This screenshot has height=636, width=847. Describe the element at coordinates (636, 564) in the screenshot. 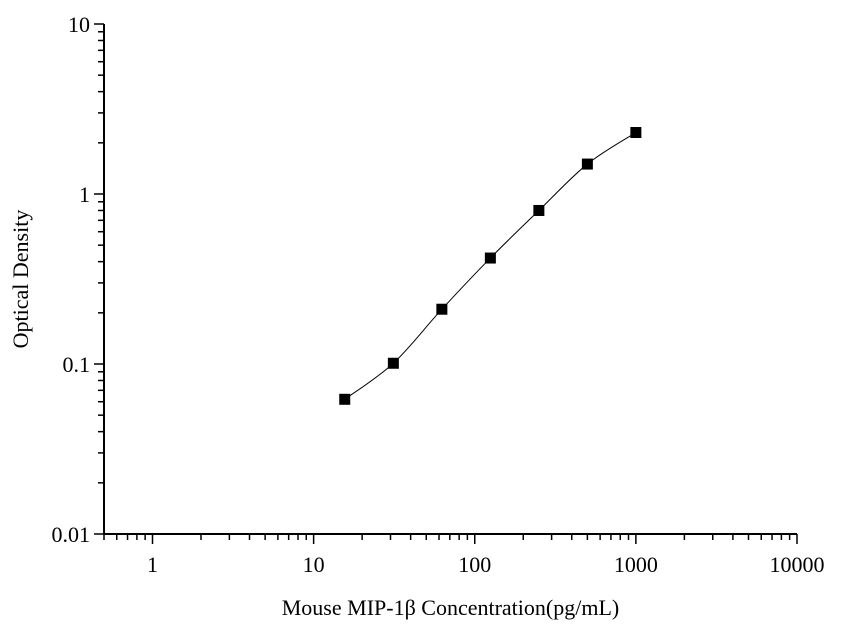

I see `x-tick-label: 1000` at that location.